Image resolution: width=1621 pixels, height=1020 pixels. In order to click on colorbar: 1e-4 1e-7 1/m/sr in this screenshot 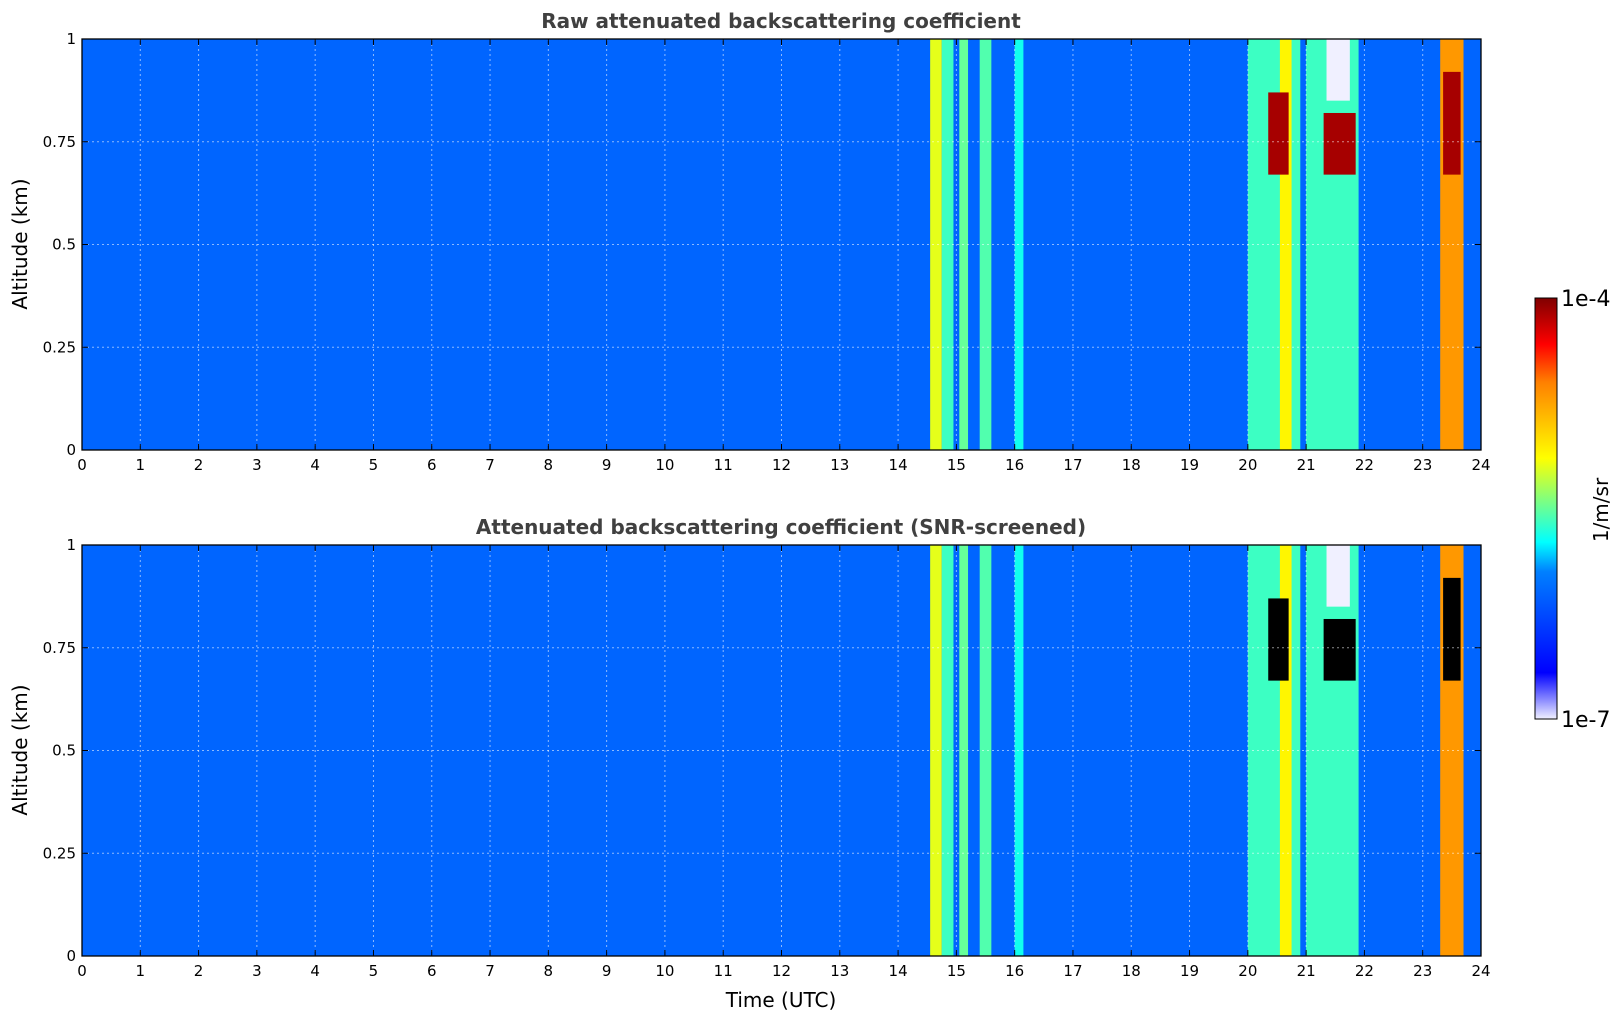, I will do `click(1573, 510)`.